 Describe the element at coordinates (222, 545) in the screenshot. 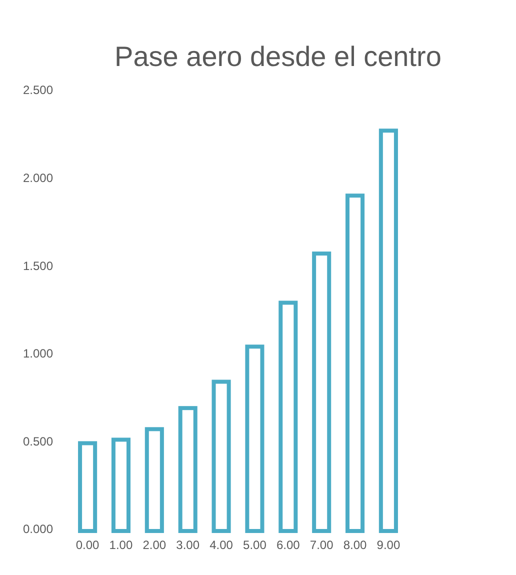

I see `x-tick-label: 4.00` at that location.